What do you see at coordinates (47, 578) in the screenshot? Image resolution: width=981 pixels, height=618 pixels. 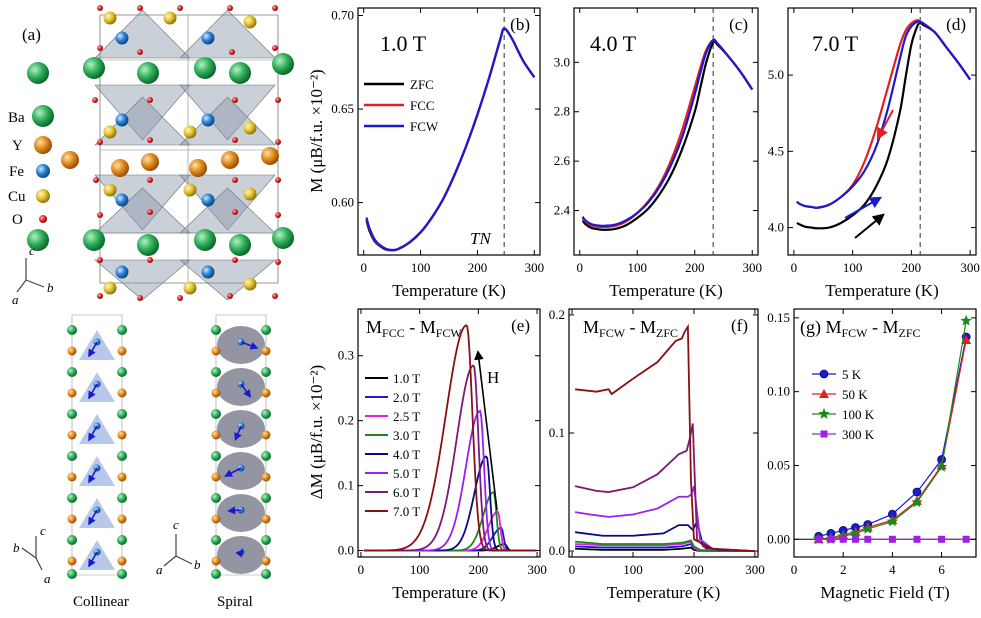 I see `axis-a-label-2: a` at bounding box center [47, 578].